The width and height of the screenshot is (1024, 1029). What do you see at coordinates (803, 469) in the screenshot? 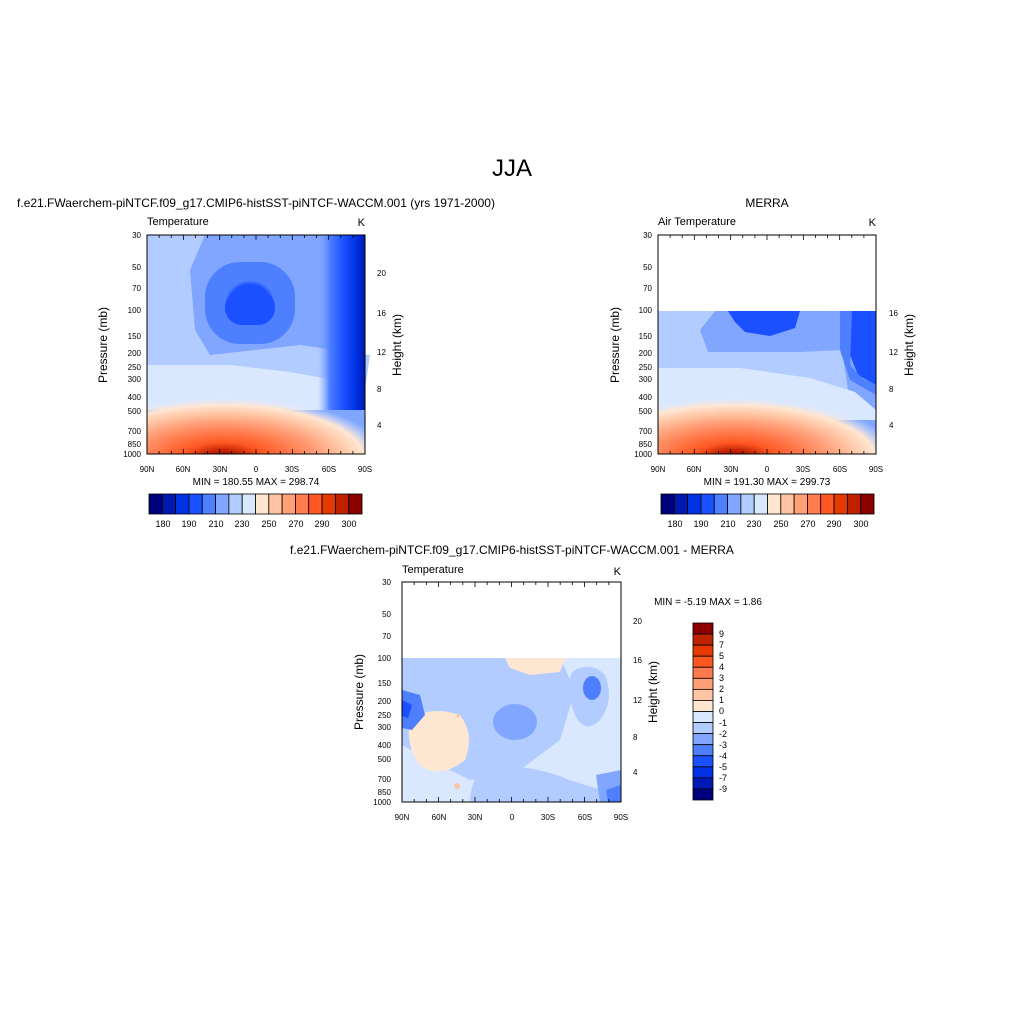
I see `x-tick: 30S` at bounding box center [803, 469].